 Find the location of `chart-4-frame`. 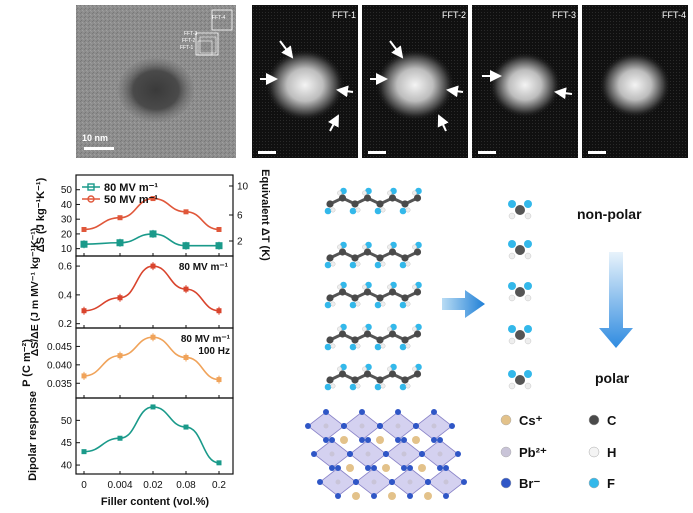

chart-4-frame is located at coordinates (154, 436).